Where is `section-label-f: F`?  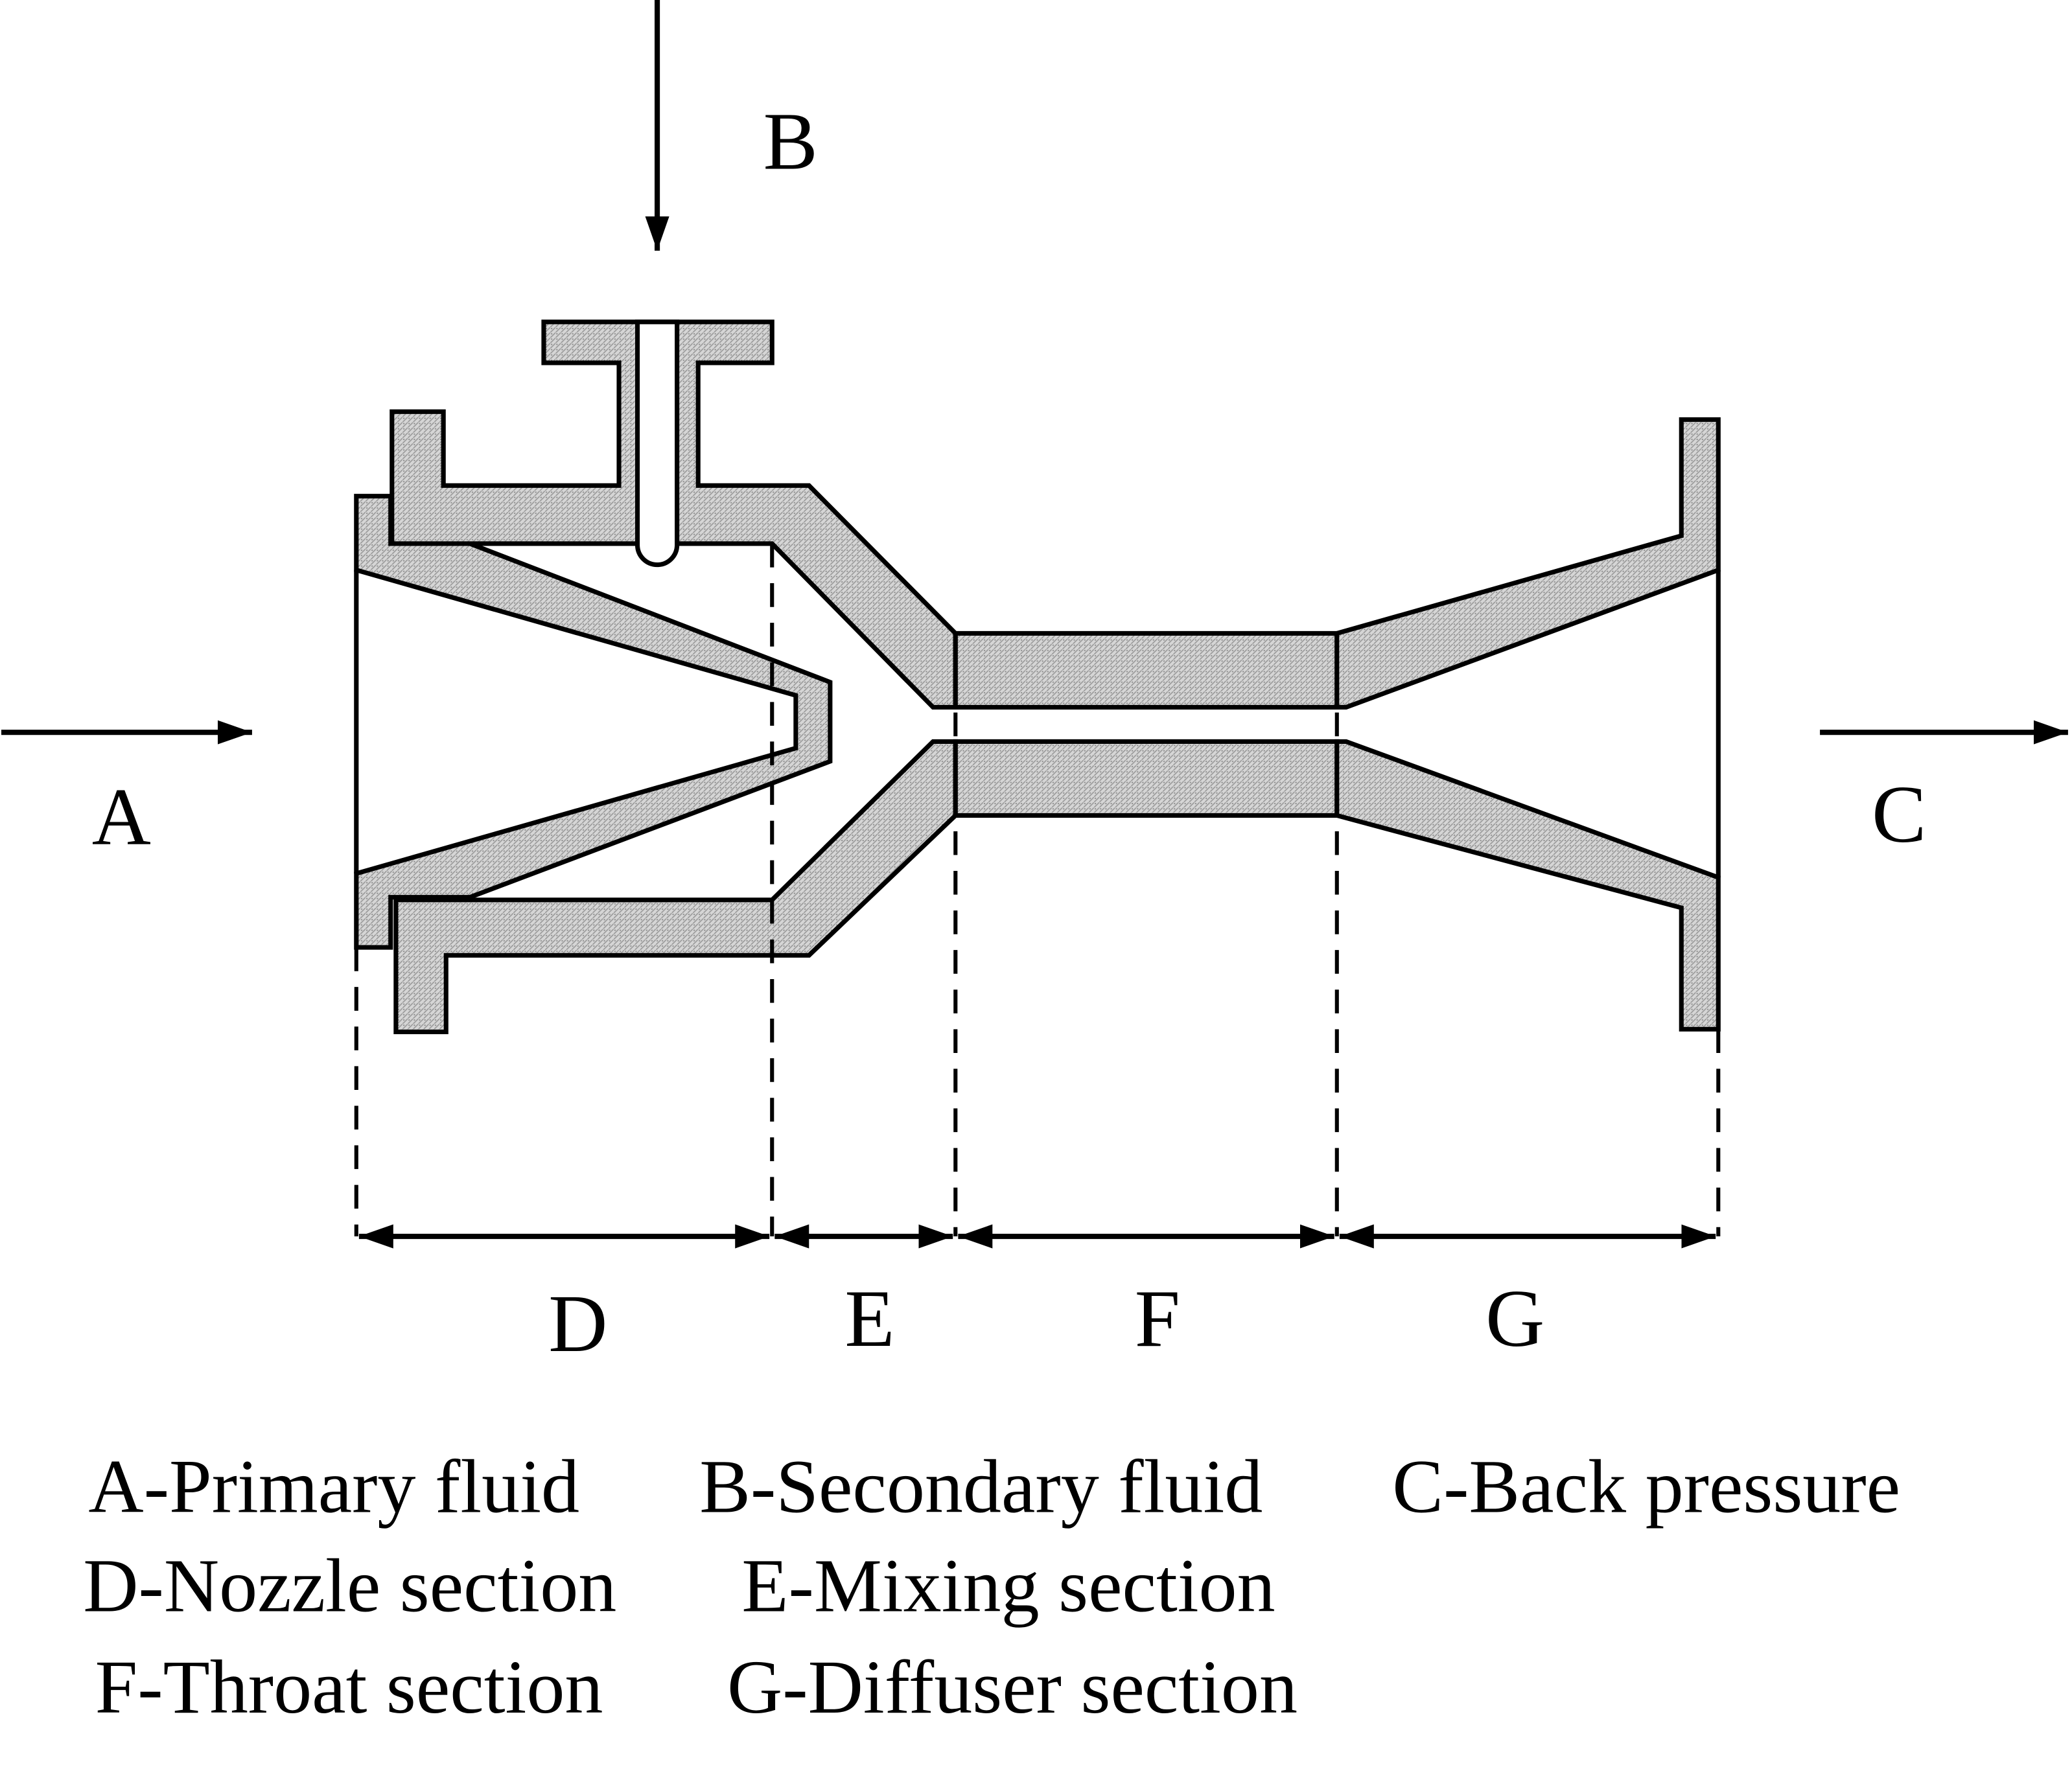
section-label-f: F is located at coordinates (1157, 1318).